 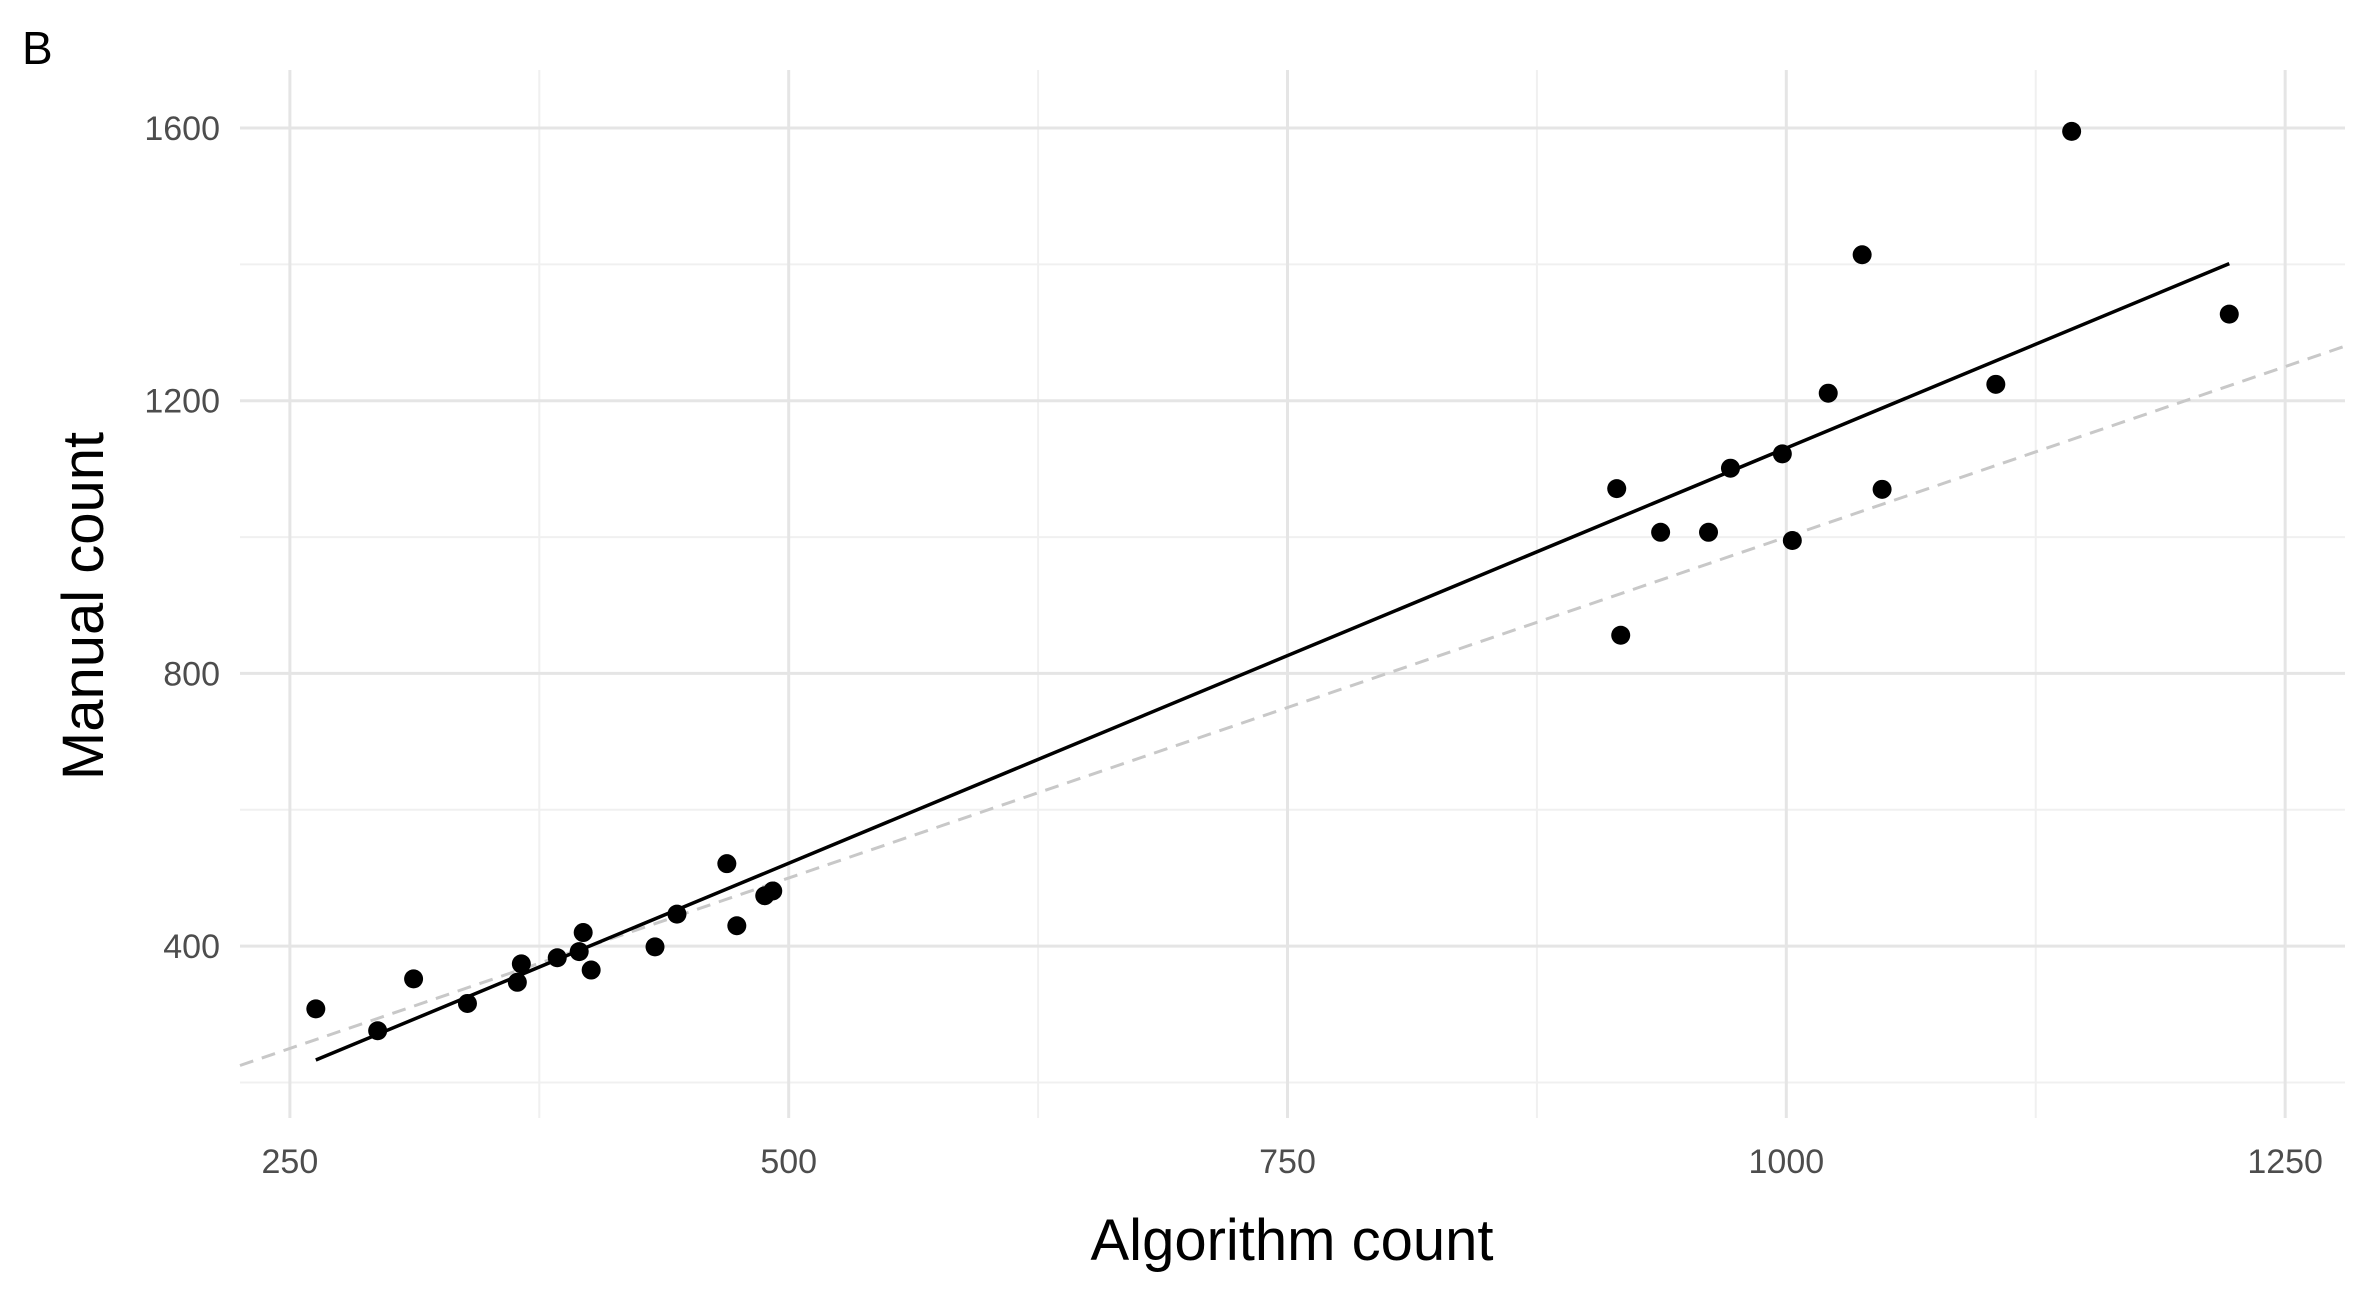 I want to click on y-axis-title: Manual count, so click(x=83, y=606).